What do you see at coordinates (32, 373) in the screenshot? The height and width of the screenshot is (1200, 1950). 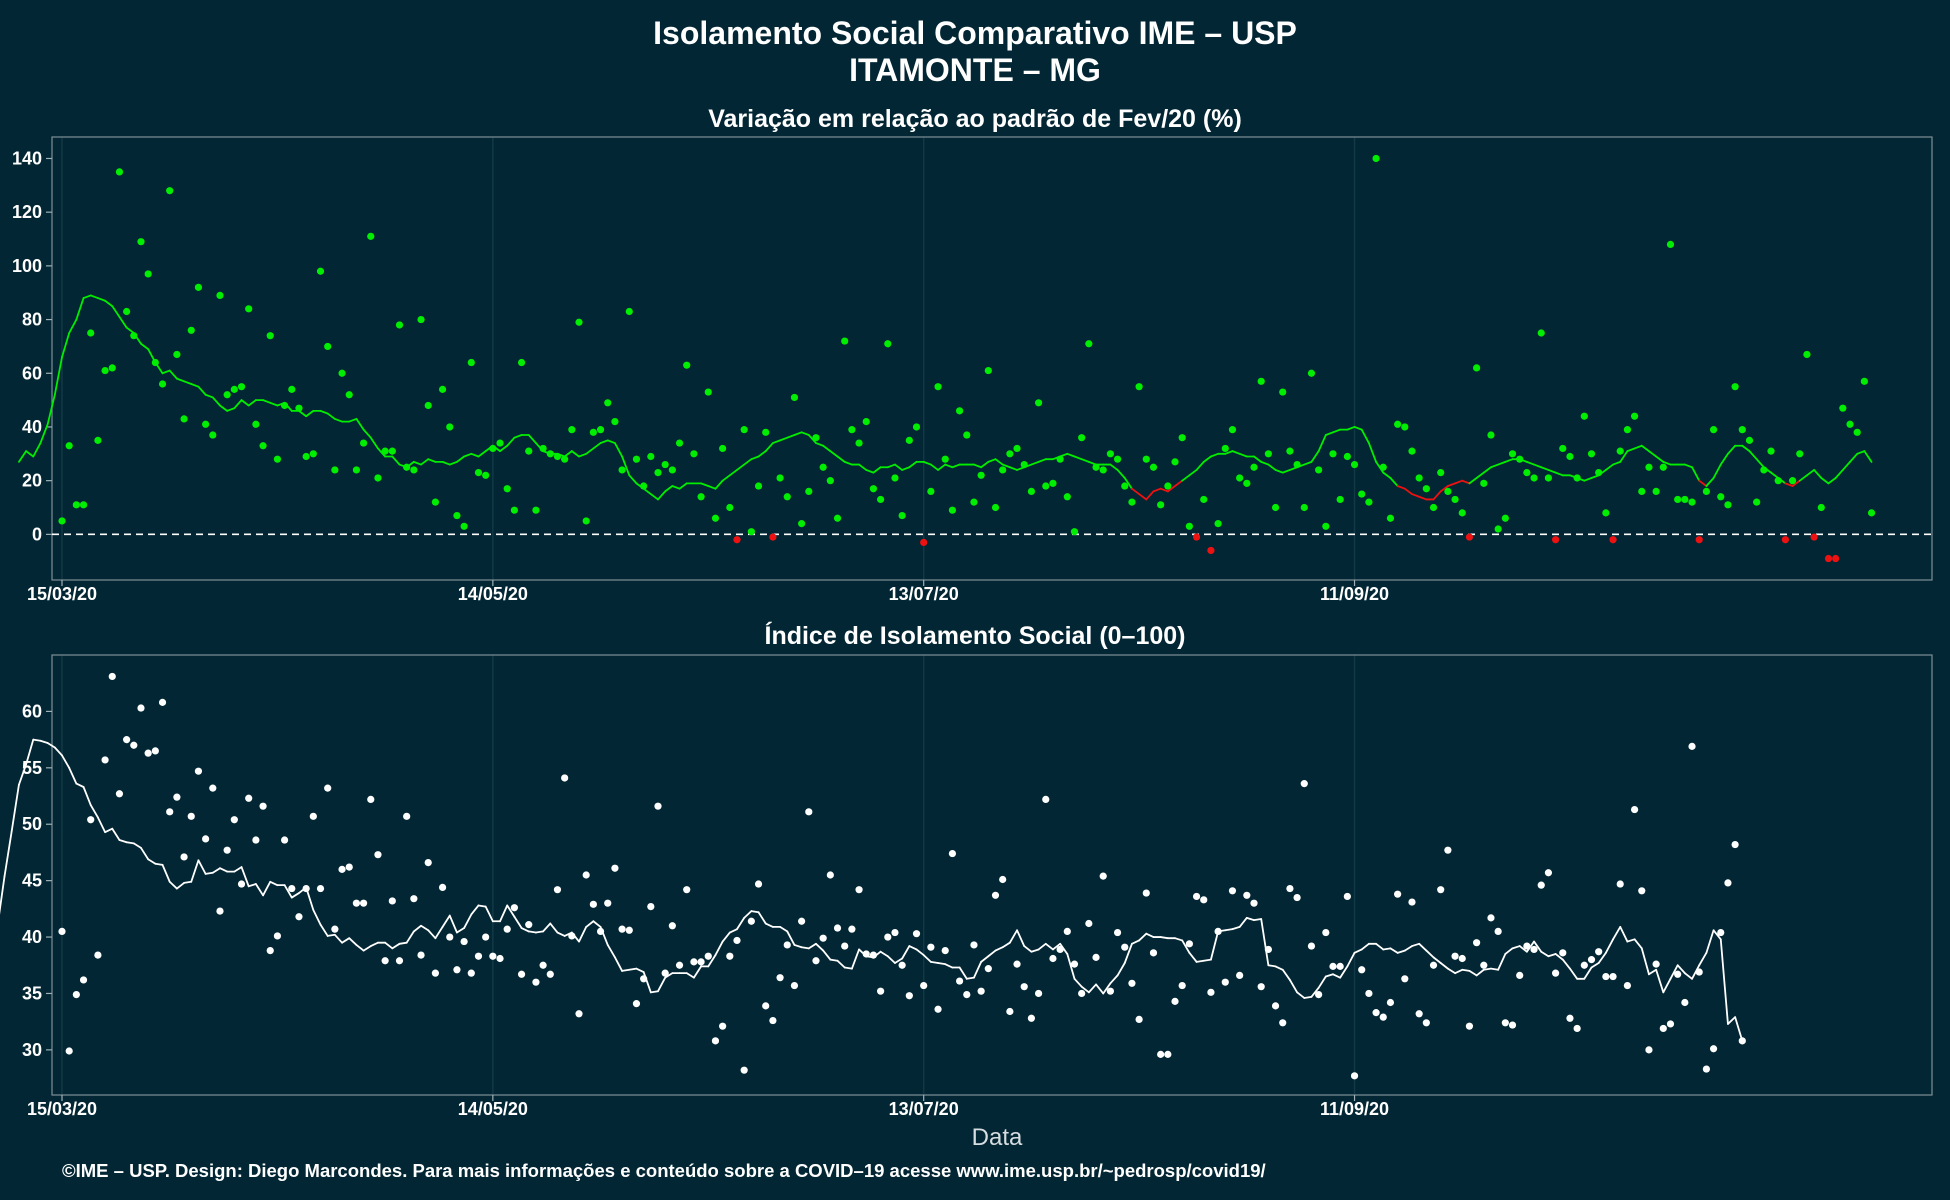 I see `y-tick-label: 60` at bounding box center [32, 373].